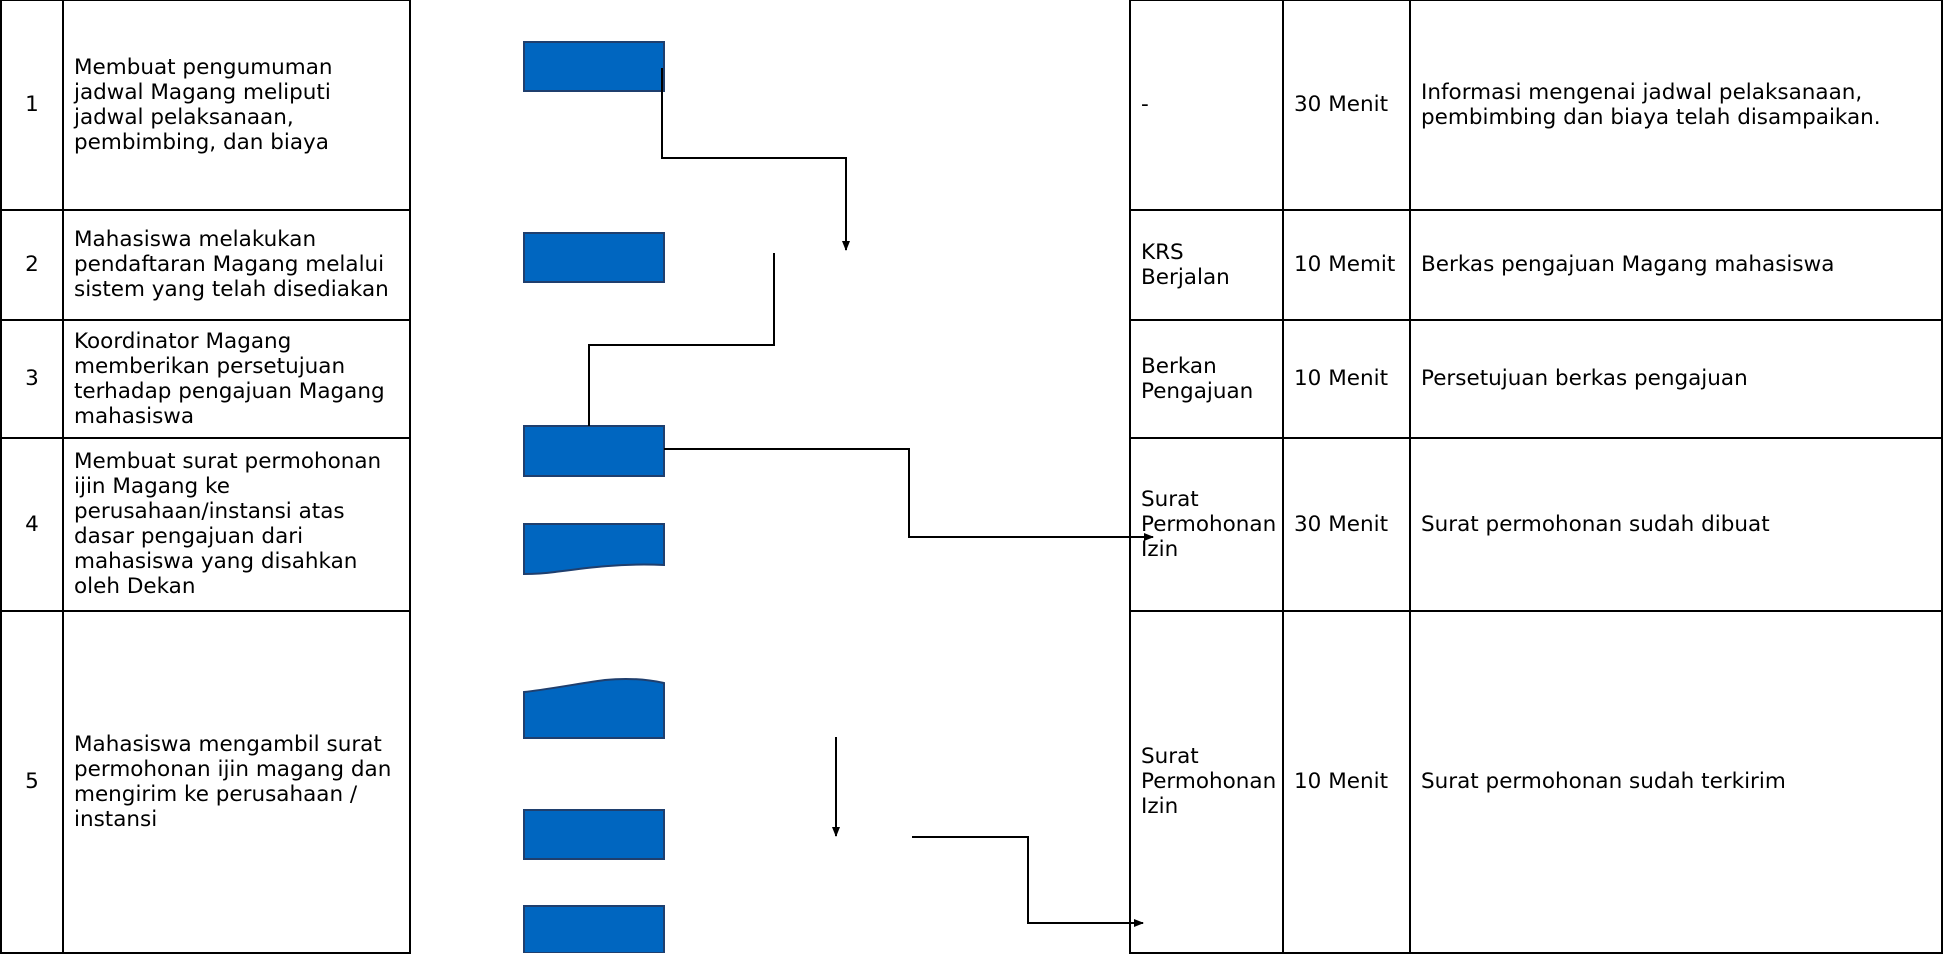  I want to click on row-number: 3, so click(32, 378).